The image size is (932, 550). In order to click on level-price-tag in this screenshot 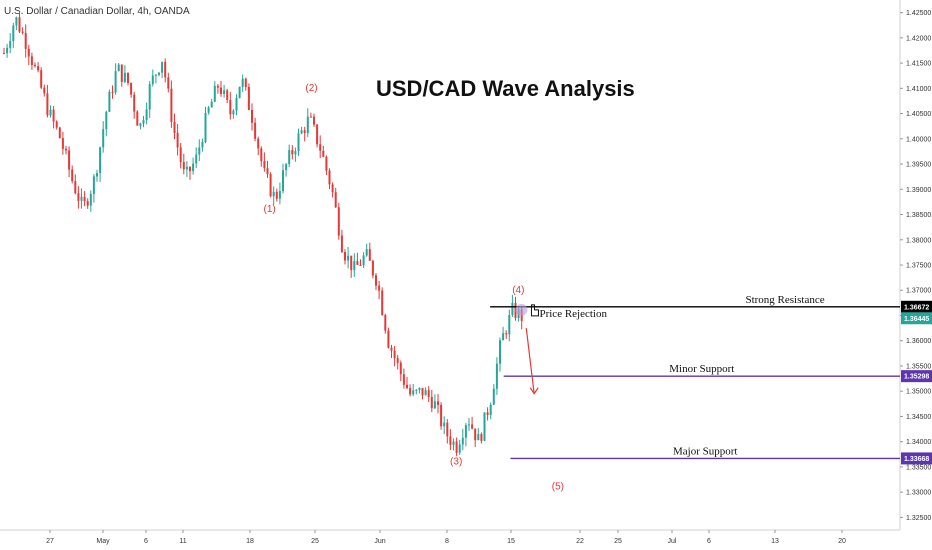, I will do `click(916, 458)`.